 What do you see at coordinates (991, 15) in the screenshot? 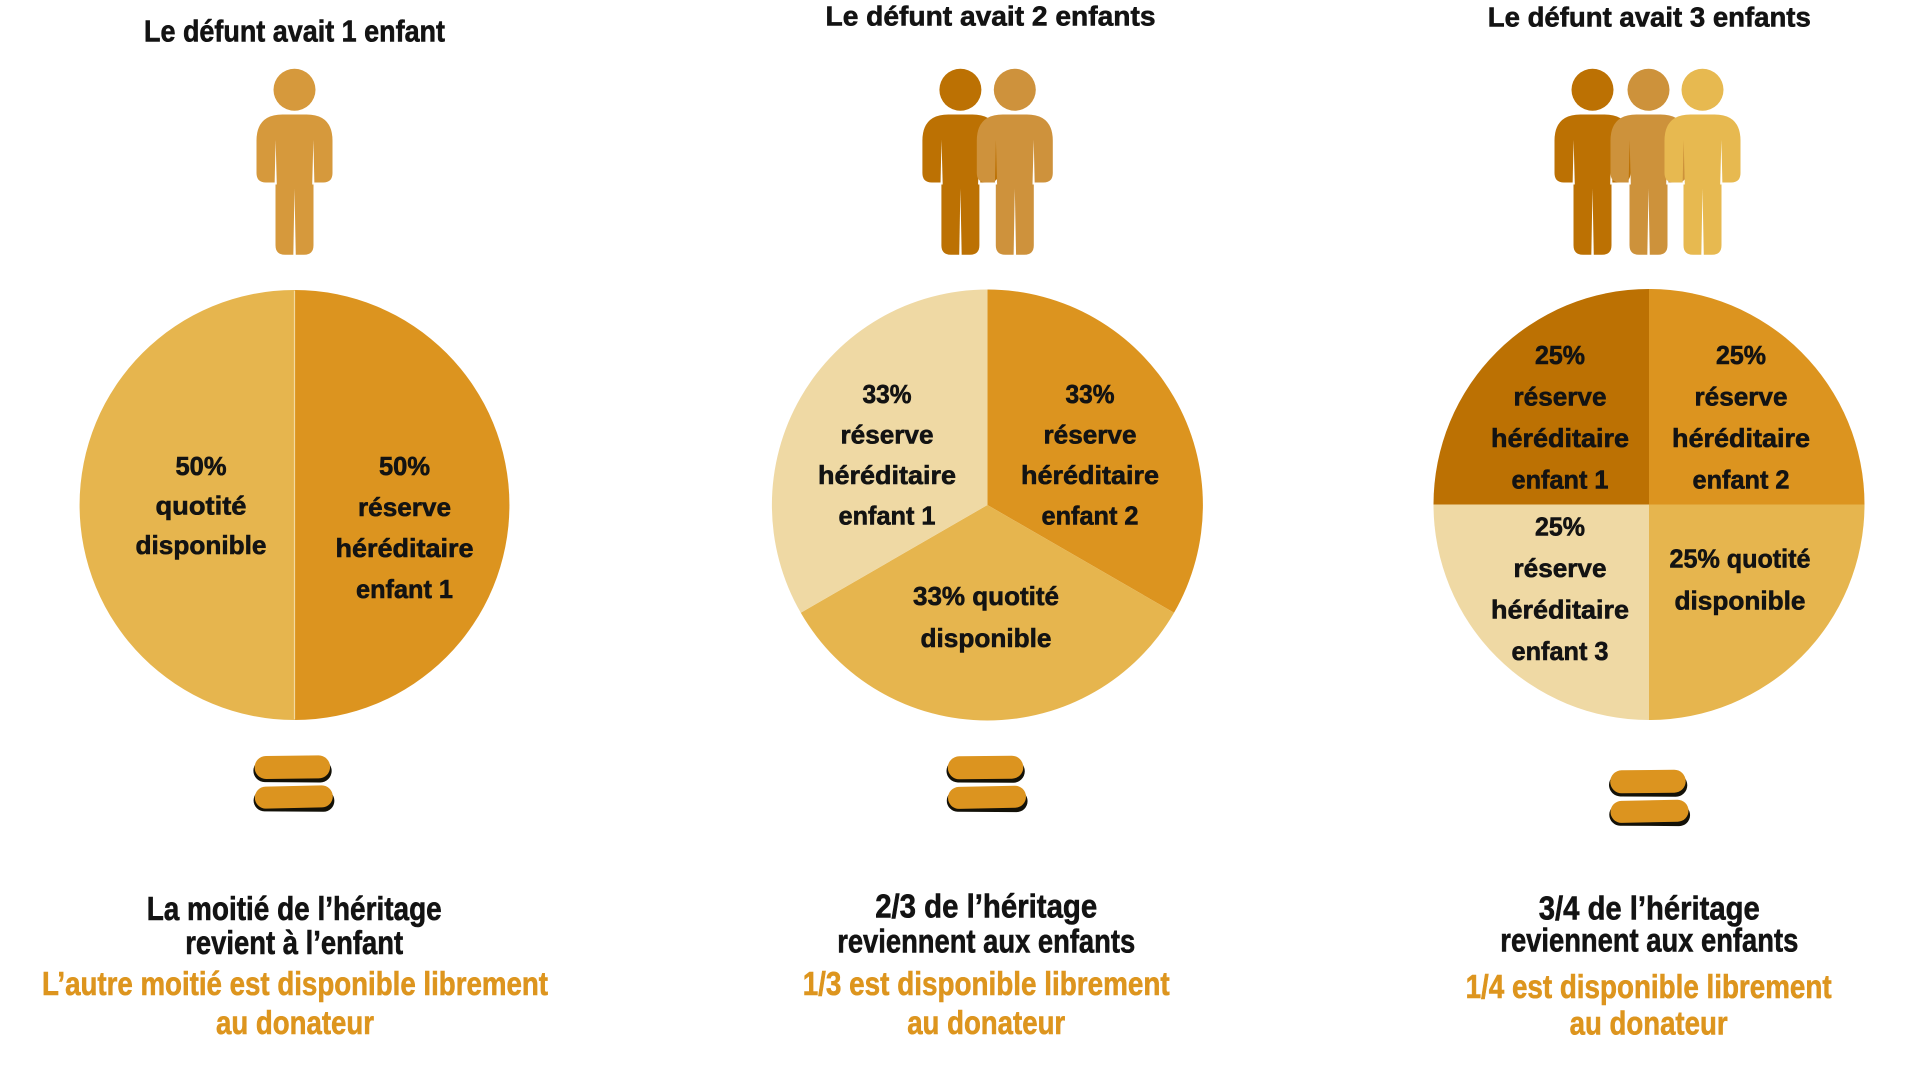
I see `svg-text: Le défunt avait 2 enfants` at bounding box center [991, 15].